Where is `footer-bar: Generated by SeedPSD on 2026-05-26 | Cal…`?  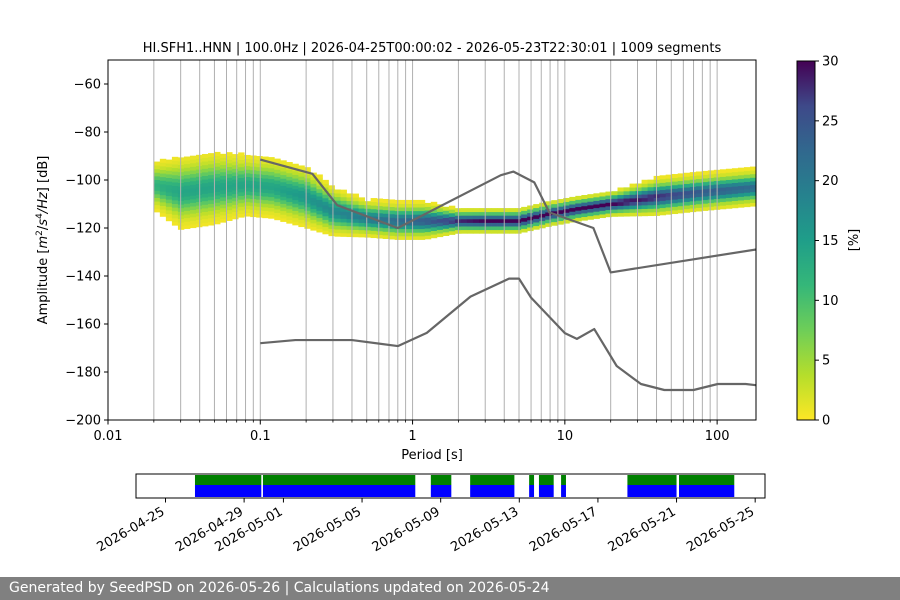
footer-bar: Generated by SeedPSD on 2026-05-26 | Cal… is located at coordinates (450, 588).